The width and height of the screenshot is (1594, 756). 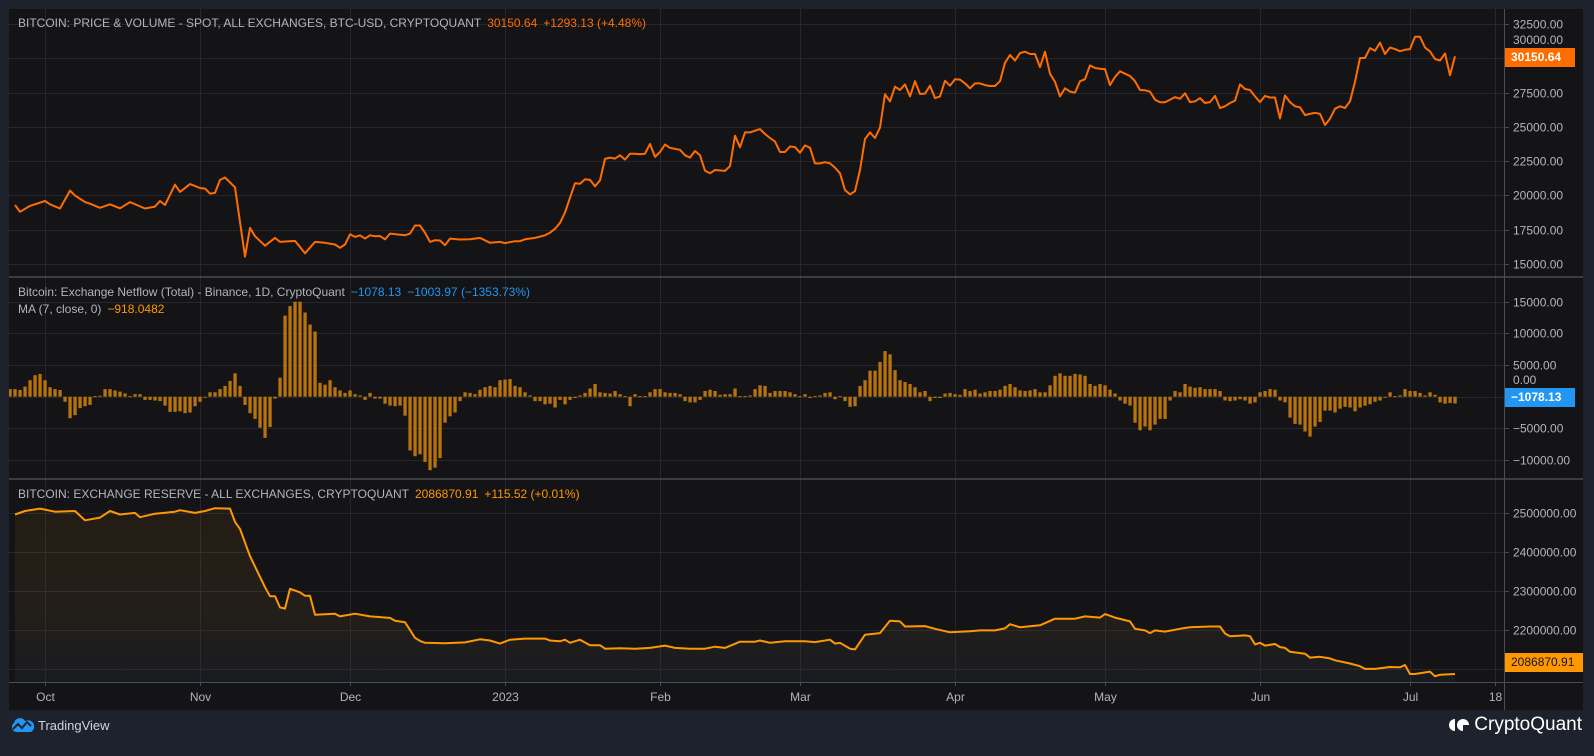 I want to click on reserve-legend-change: +115.52 (+0.01%), so click(x=532, y=494).